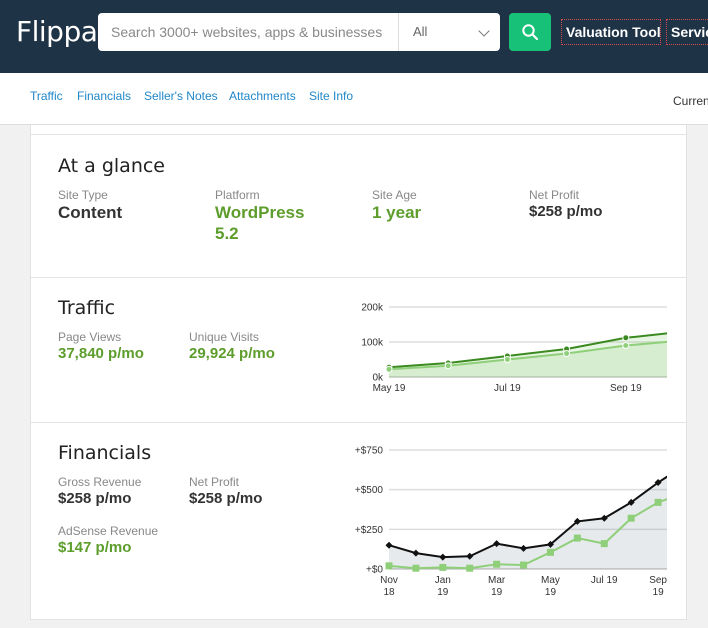  I want to click on x-tick-label: May, so click(550, 580).